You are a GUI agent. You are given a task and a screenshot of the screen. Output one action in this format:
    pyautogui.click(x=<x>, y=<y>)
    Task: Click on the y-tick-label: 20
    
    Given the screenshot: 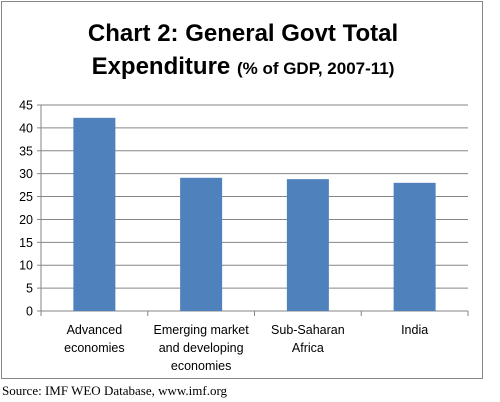 What is the action you would take?
    pyautogui.click(x=26, y=220)
    